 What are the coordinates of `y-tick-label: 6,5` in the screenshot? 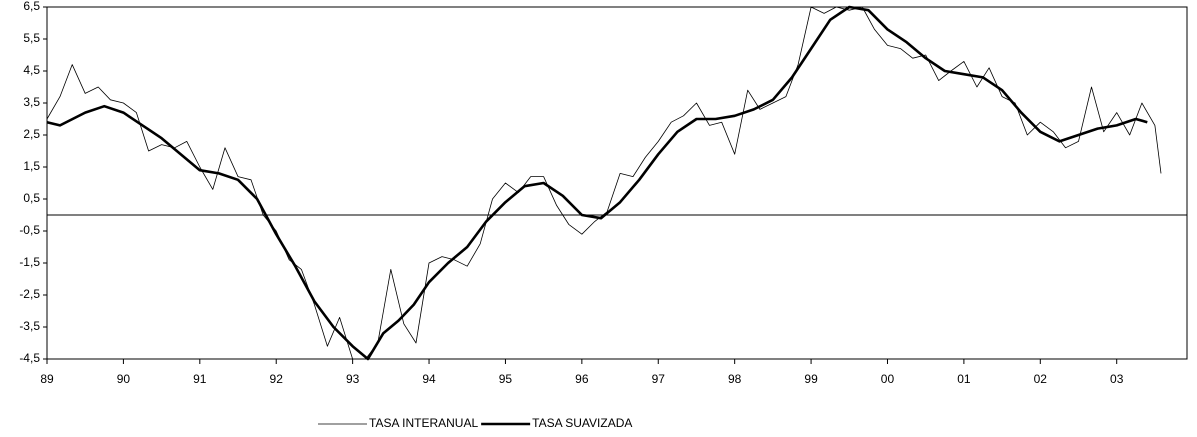 It's located at (31, 6).